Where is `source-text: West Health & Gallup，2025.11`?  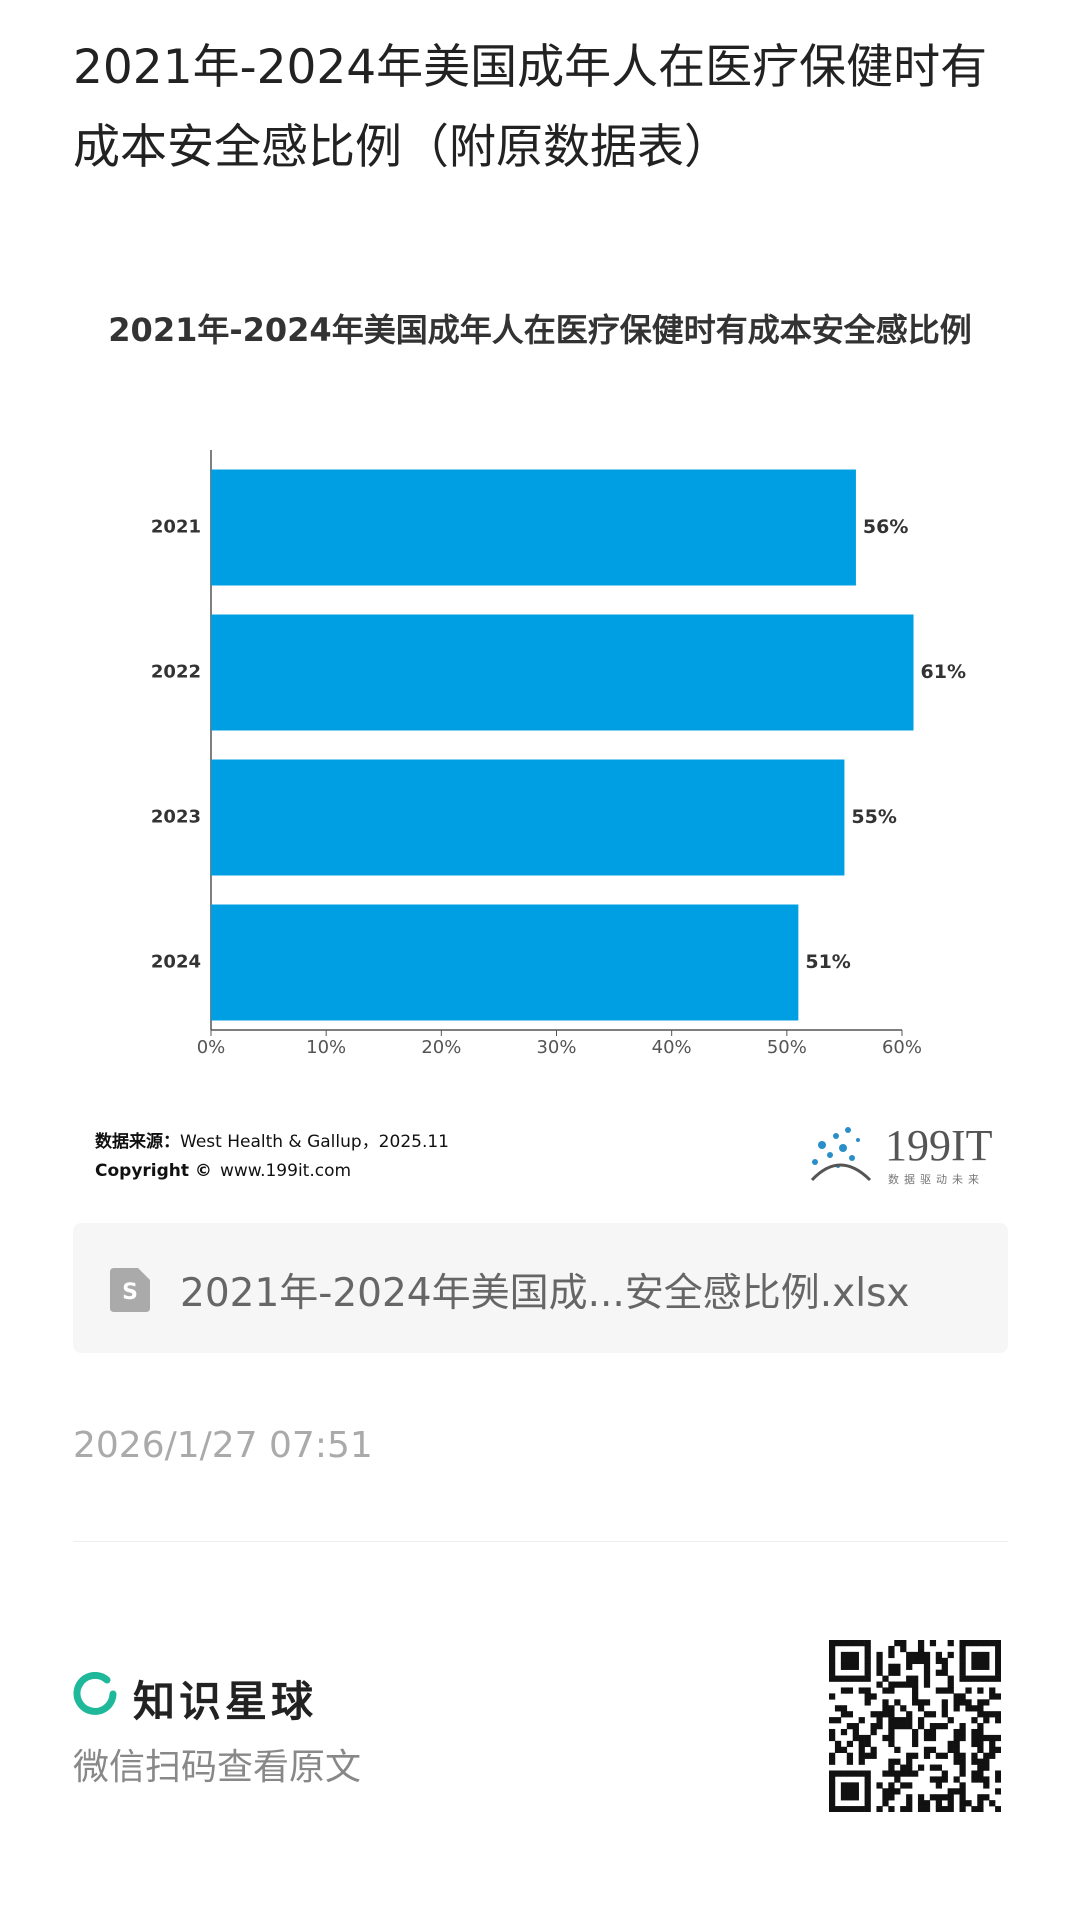 source-text: West Health & Gallup，2025.11 is located at coordinates (314, 1142).